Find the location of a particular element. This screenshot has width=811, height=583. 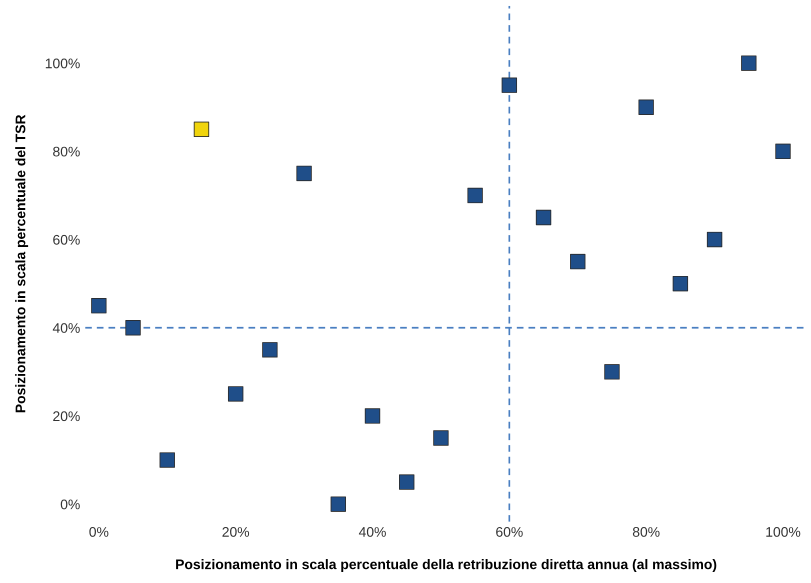

x-tick-label: 100% is located at coordinates (783, 532).